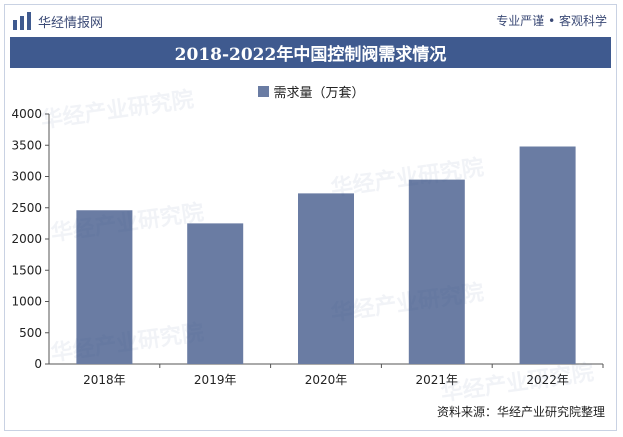 This screenshot has width=623, height=437. I want to click on chart-title: 2018-2022年中国控制阀需求情况, so click(310, 55).